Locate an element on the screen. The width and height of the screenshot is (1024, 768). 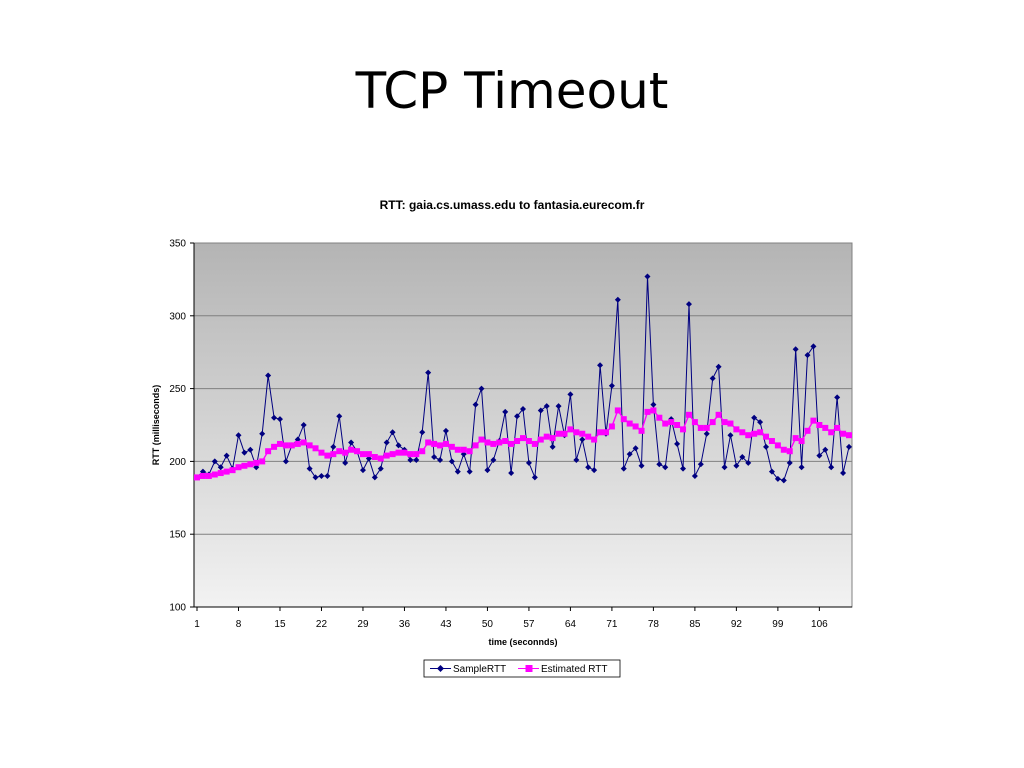
x-tick-label: 57 is located at coordinates (529, 624).